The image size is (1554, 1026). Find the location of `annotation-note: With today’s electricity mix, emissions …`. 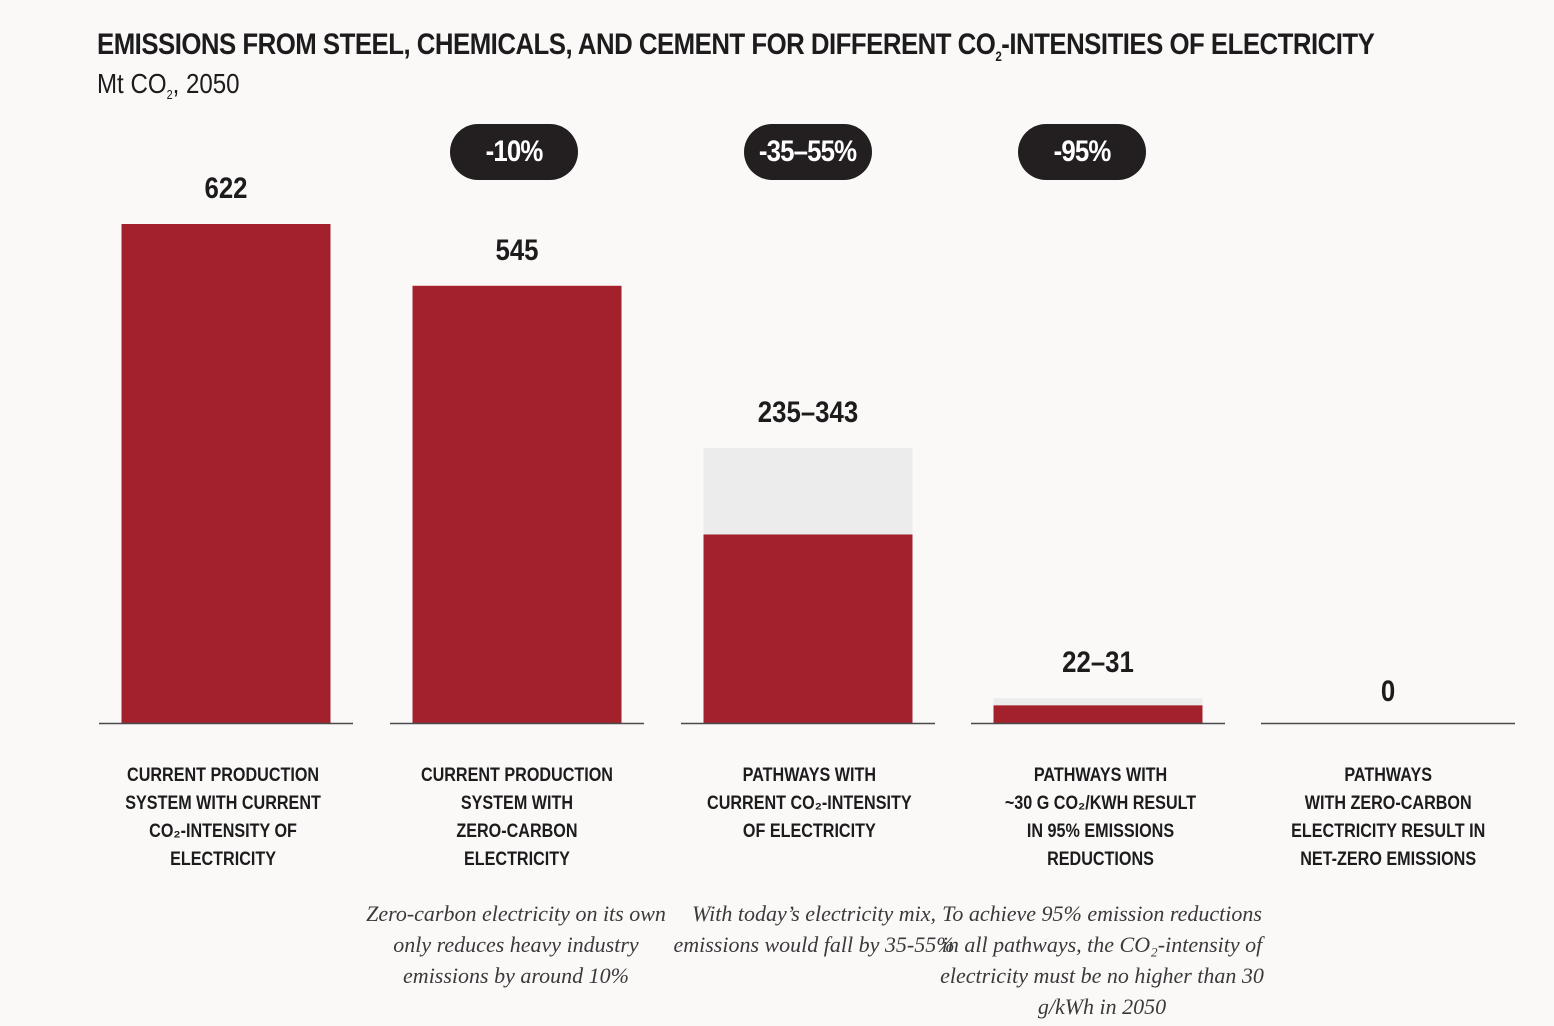

annotation-note: With today’s electricity mix, emissions … is located at coordinates (814, 929).